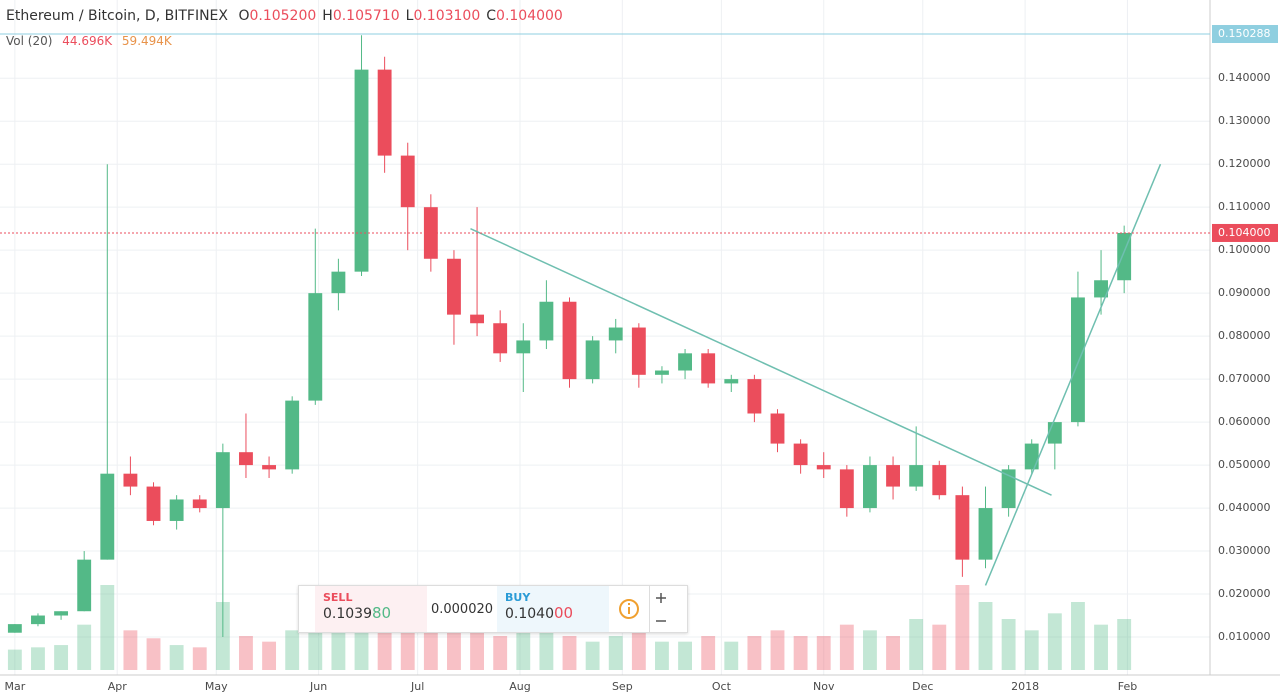  I want to click on y-tick-label: 0.130000, so click(1244, 120).